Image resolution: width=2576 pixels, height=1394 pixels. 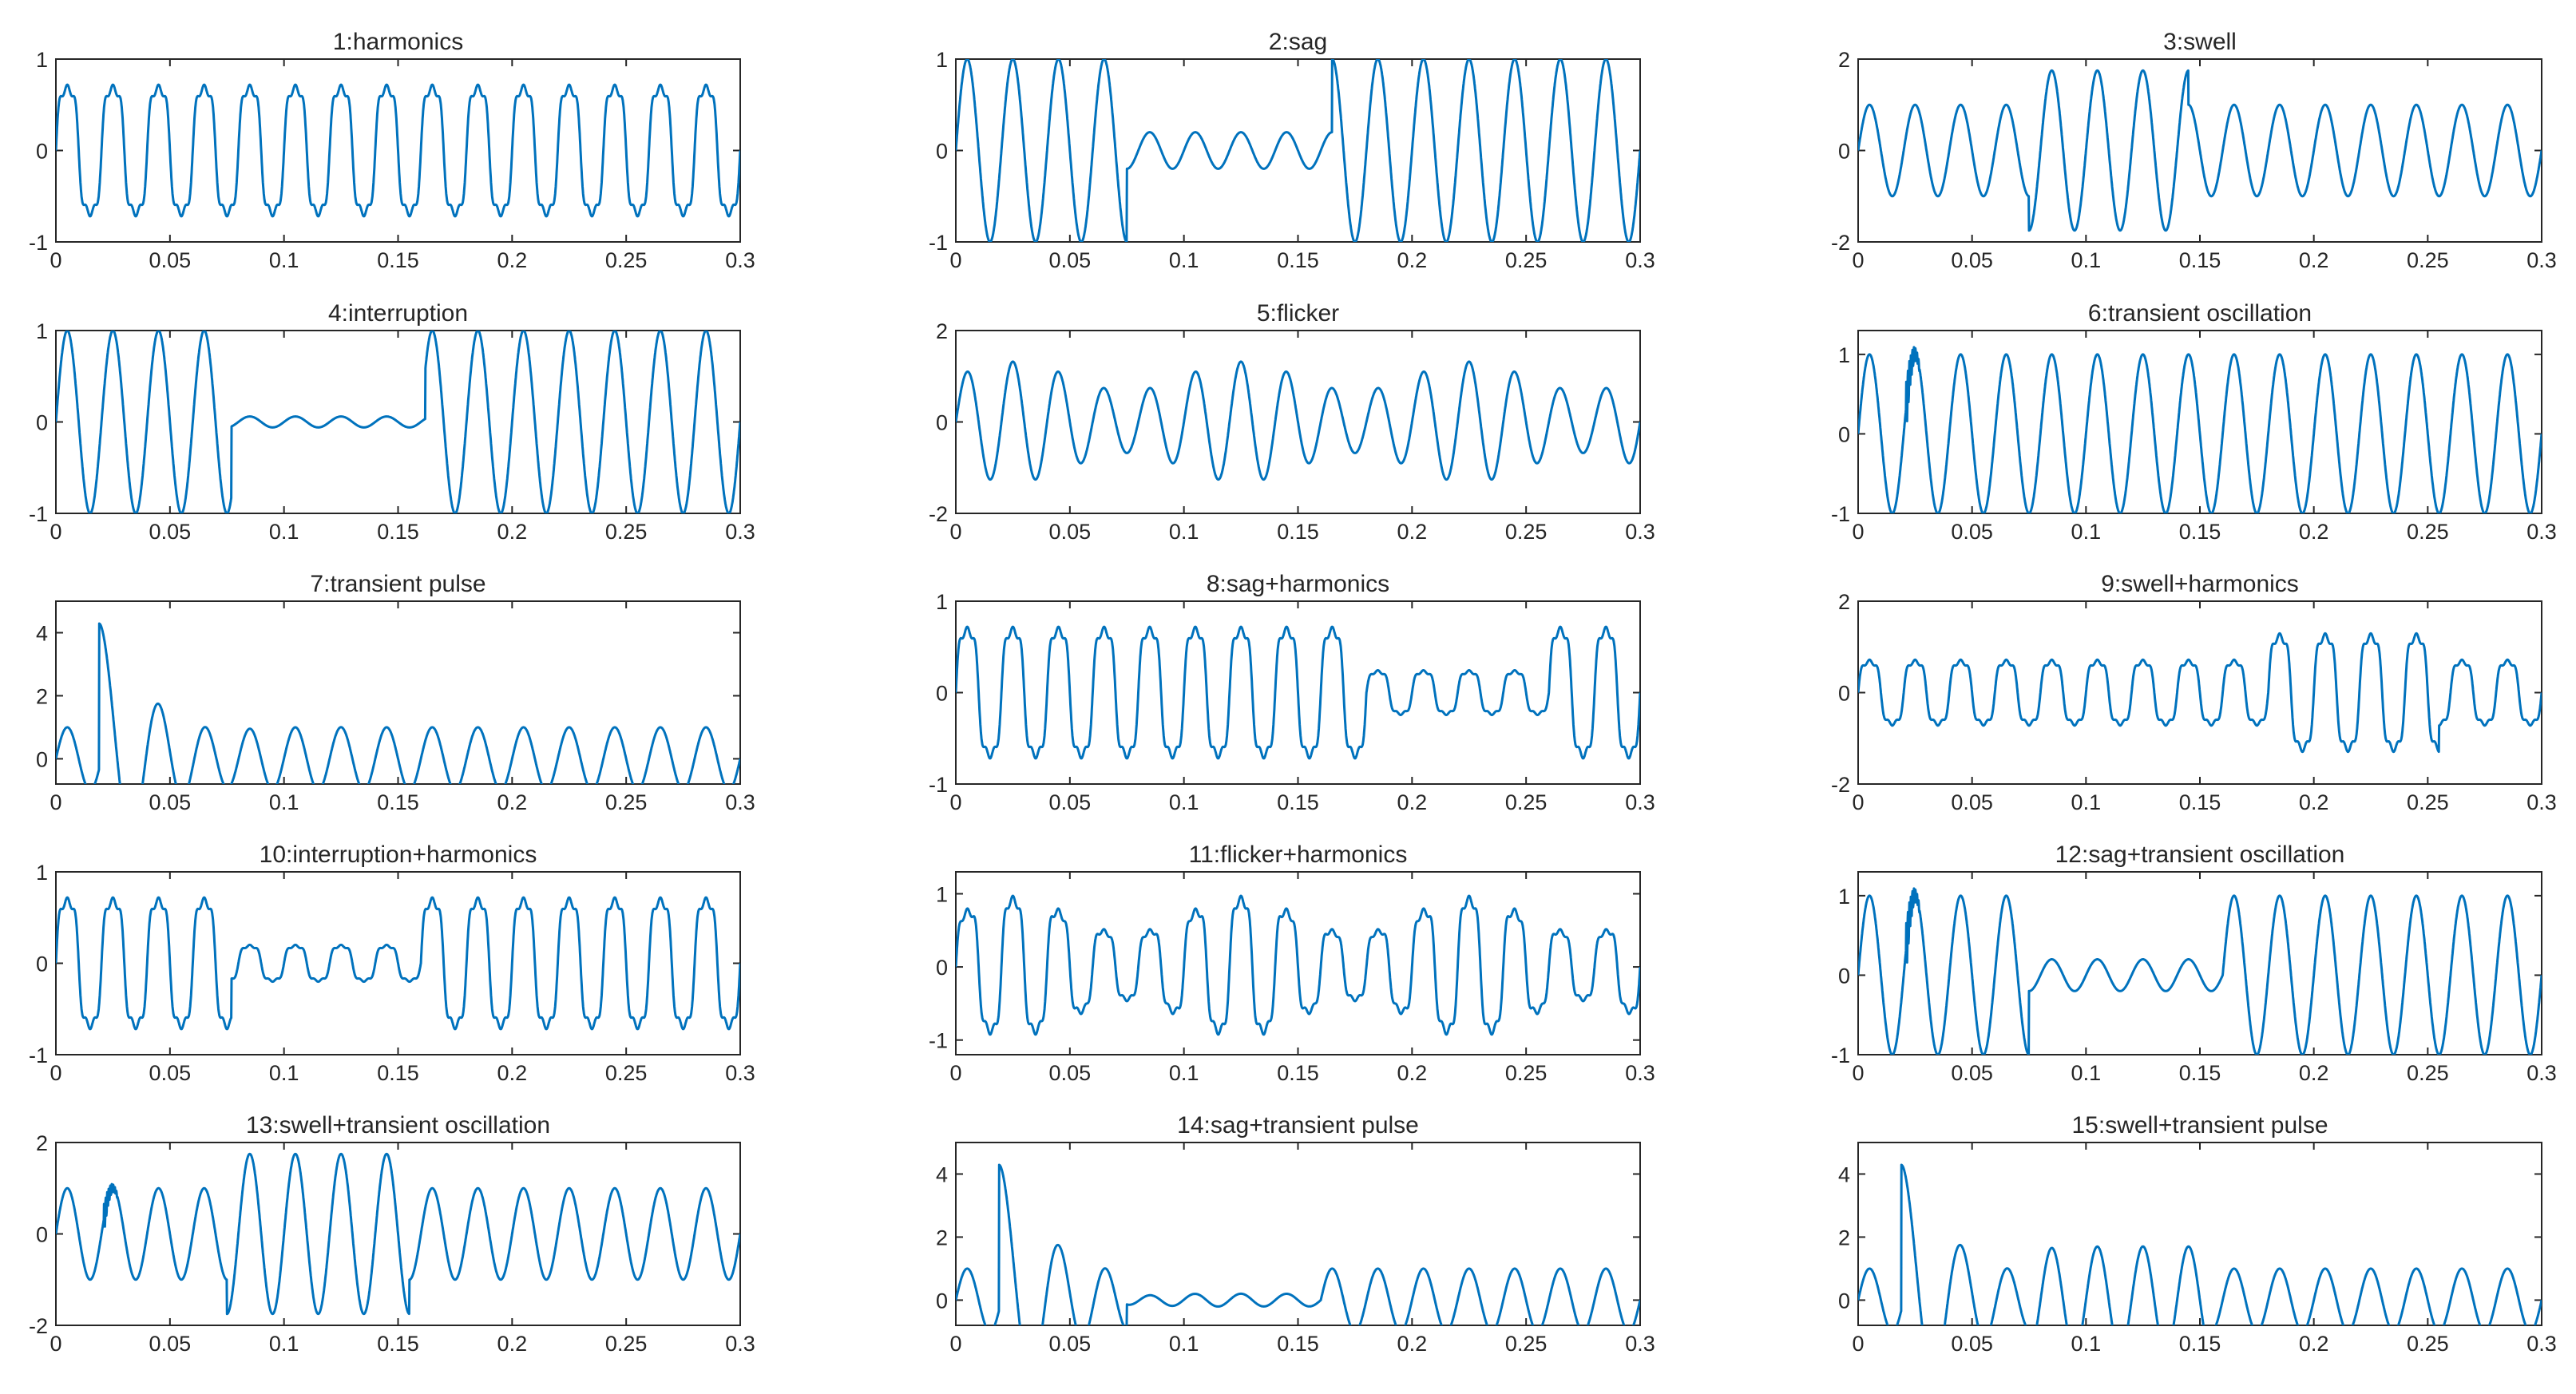 I want to click on subplot-title: 7:transient pulse, so click(x=397, y=584).